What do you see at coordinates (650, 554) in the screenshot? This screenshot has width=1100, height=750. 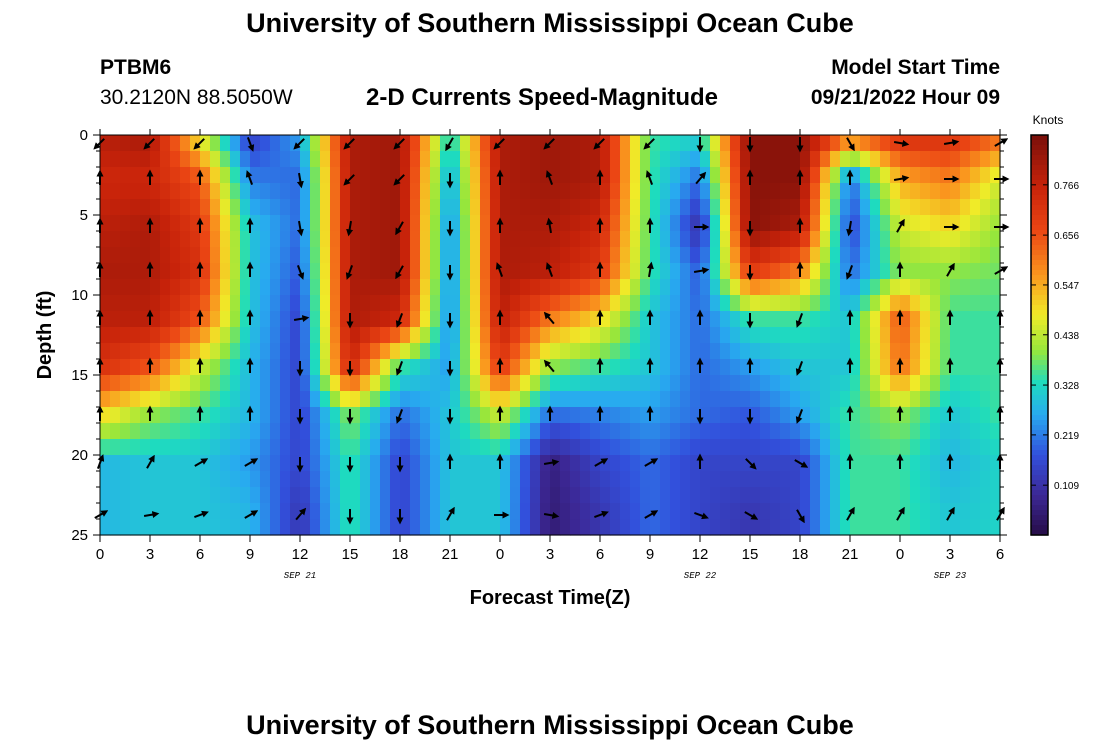 I see `x-tick-label: 9` at bounding box center [650, 554].